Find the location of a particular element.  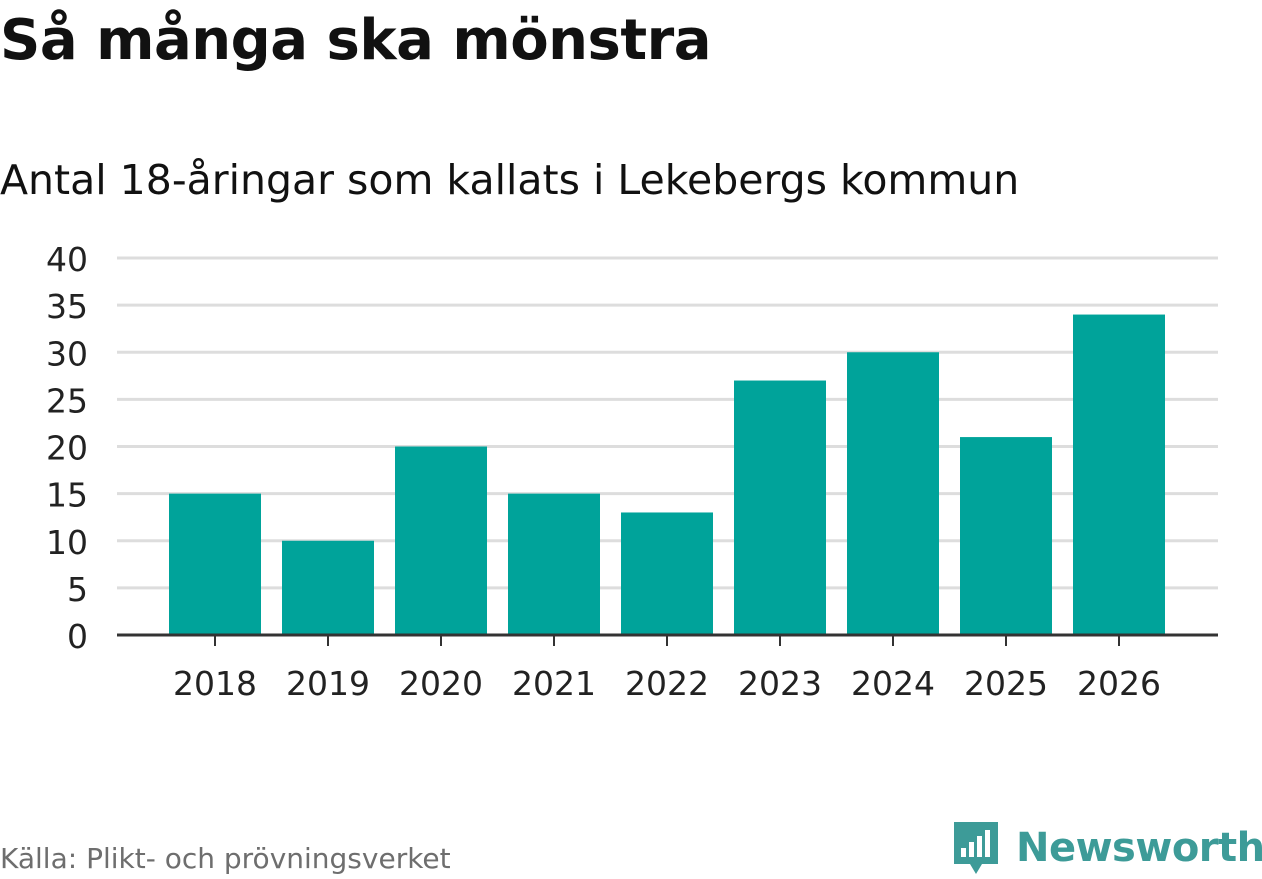

brand-name: Newsworthy is located at coordinates (1139, 848).